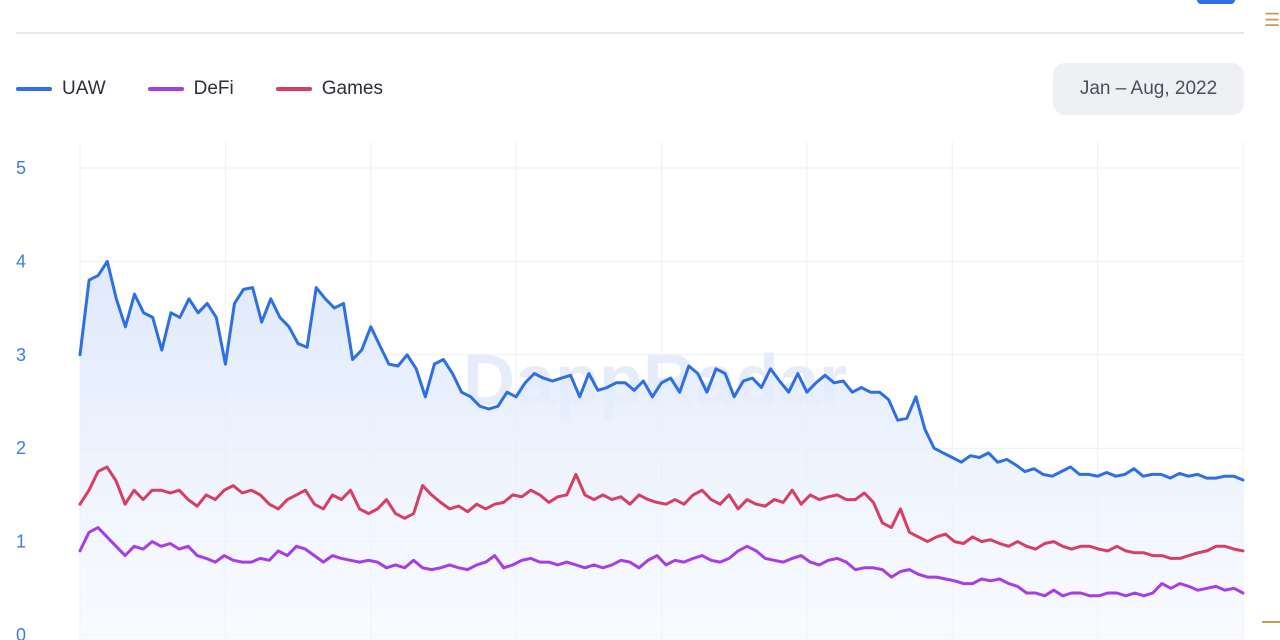  Describe the element at coordinates (165, 89) in the screenshot. I see `legend-swatch-defi` at that location.